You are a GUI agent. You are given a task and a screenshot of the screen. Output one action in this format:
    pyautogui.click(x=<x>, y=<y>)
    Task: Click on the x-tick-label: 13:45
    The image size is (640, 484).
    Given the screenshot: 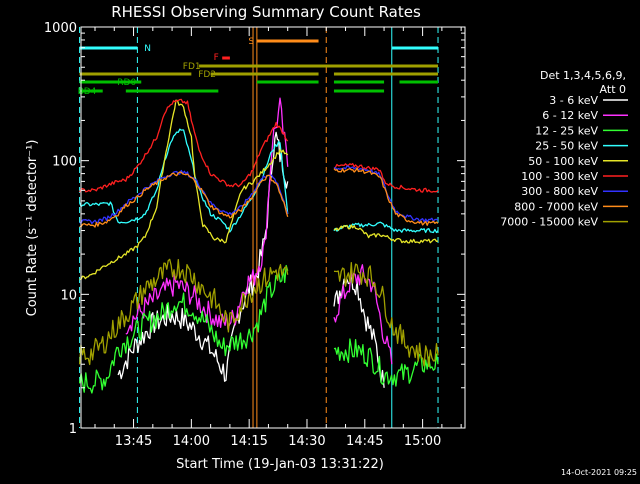 What is the action you would take?
    pyautogui.click(x=133, y=441)
    